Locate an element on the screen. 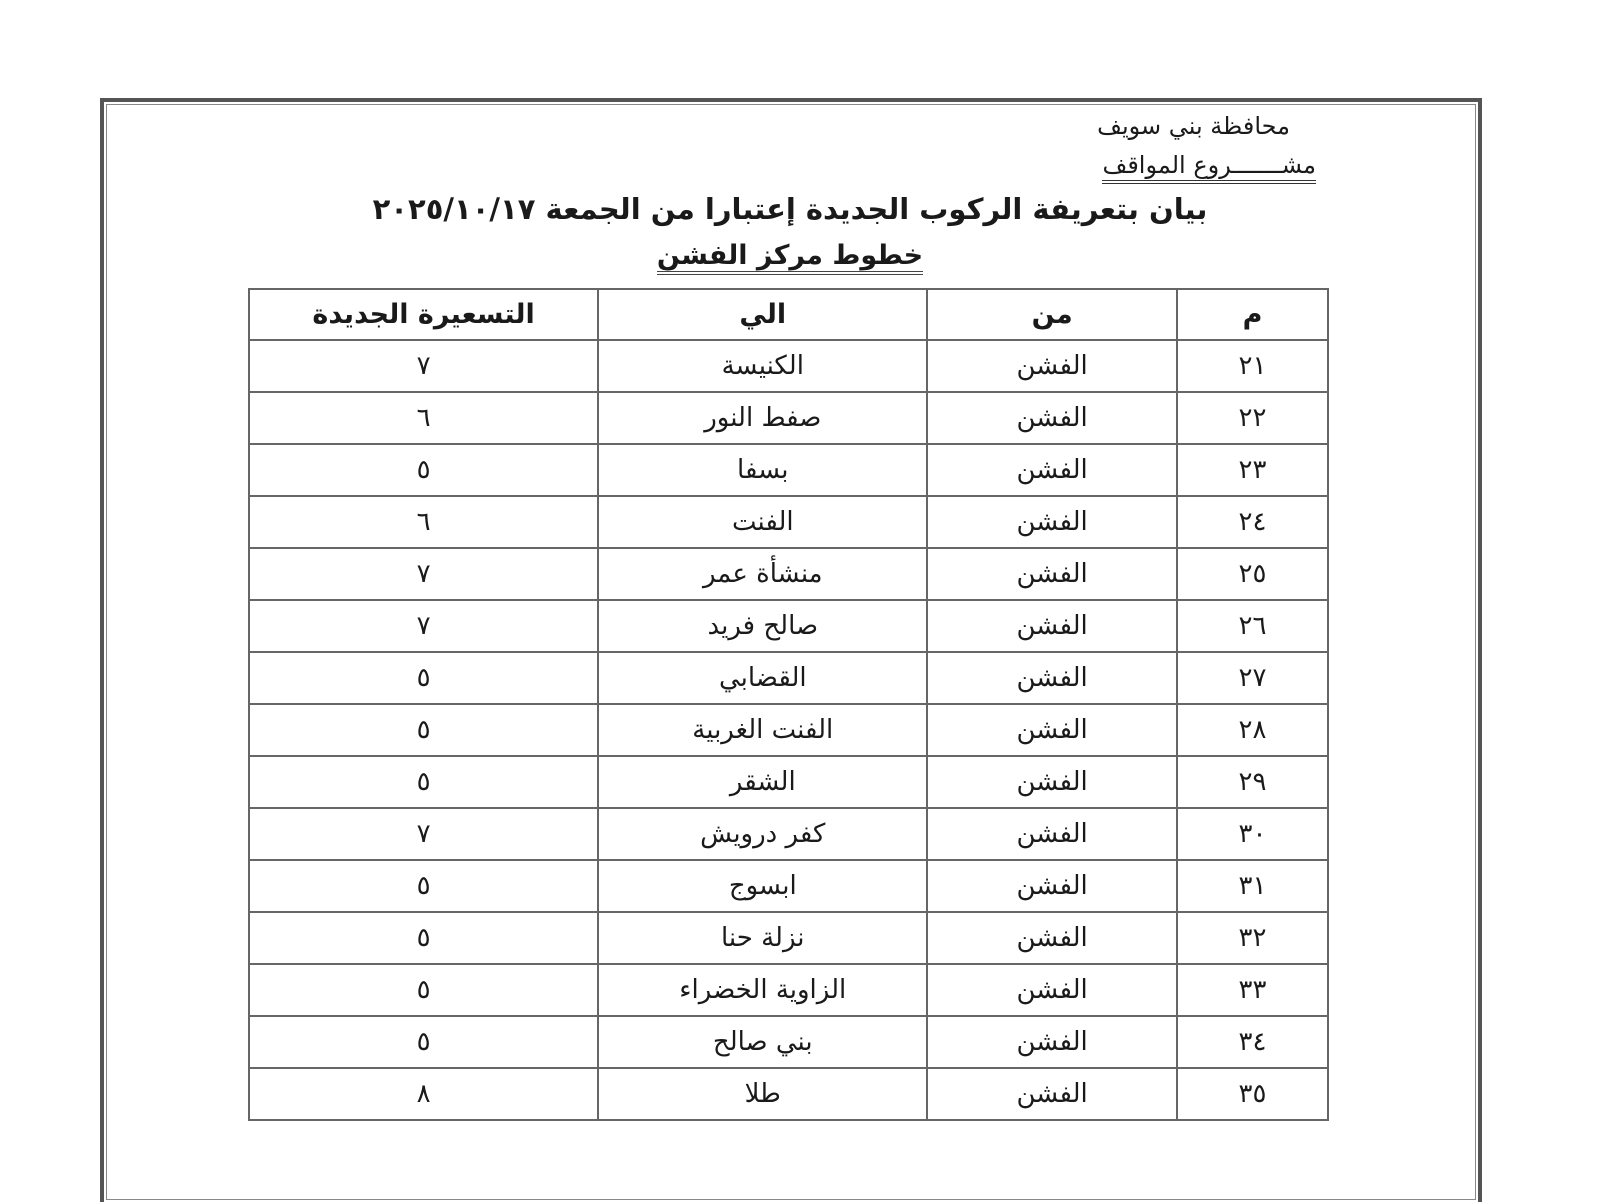 The width and height of the screenshot is (1600, 1202). to-cell: صفط النور is located at coordinates (763, 418).